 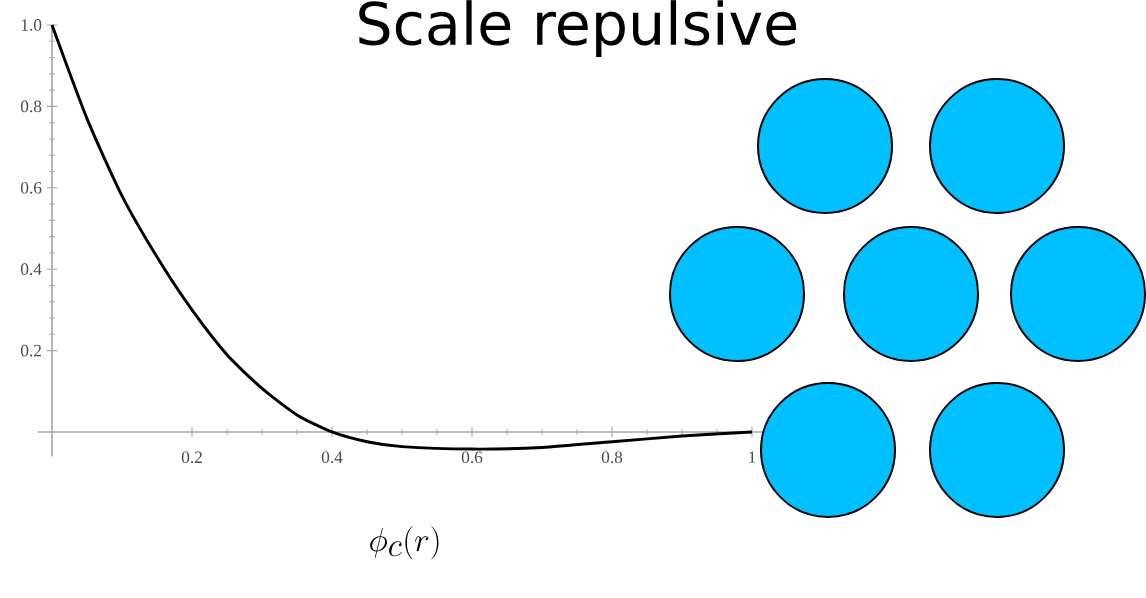 What do you see at coordinates (752, 457) in the screenshot?
I see `x-tick-label: 1` at bounding box center [752, 457].